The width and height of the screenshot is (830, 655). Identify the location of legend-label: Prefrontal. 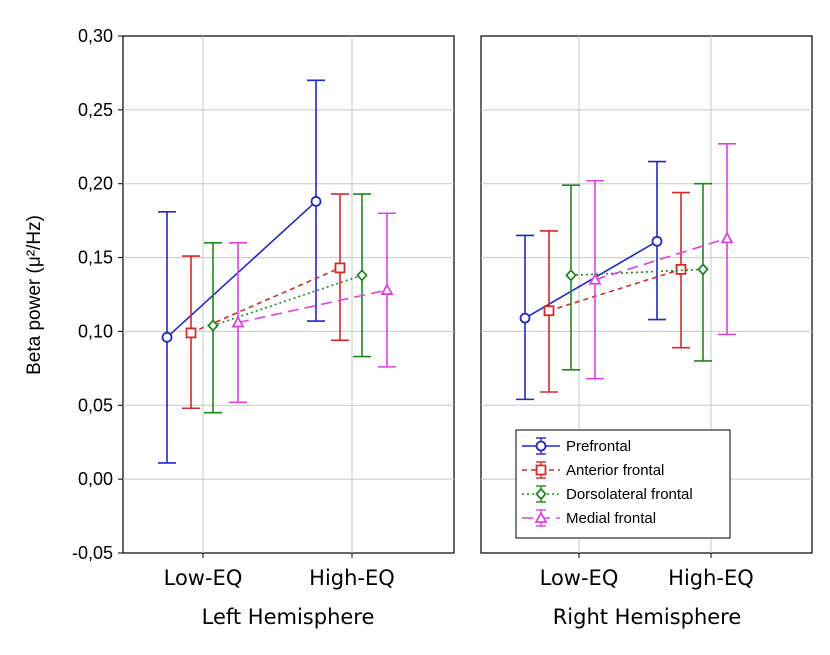
(598, 446).